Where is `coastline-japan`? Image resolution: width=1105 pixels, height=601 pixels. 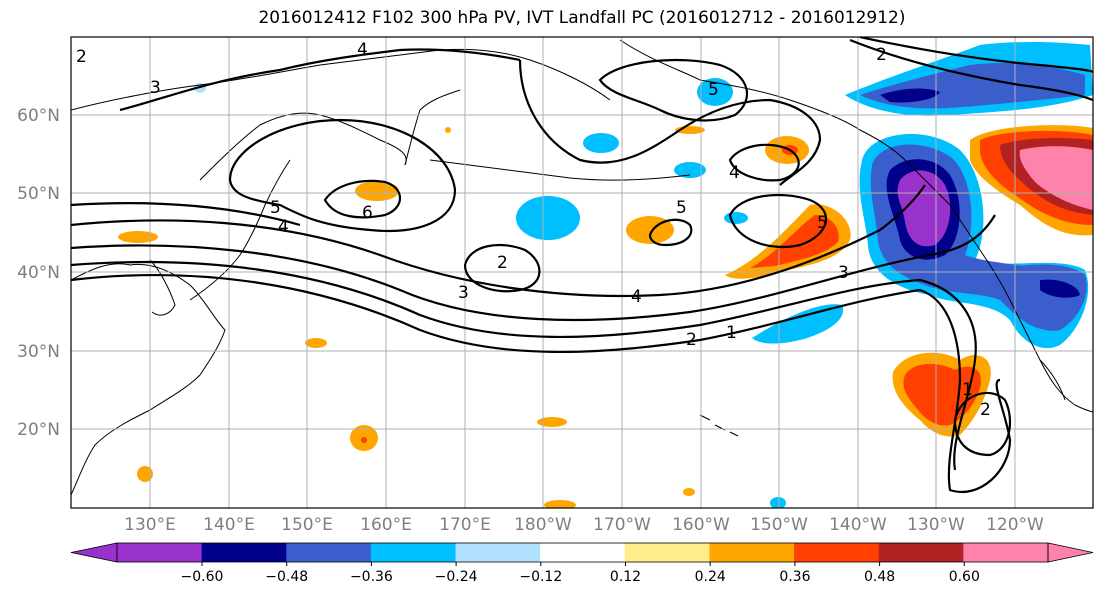 coastline-japan is located at coordinates (240, 230).